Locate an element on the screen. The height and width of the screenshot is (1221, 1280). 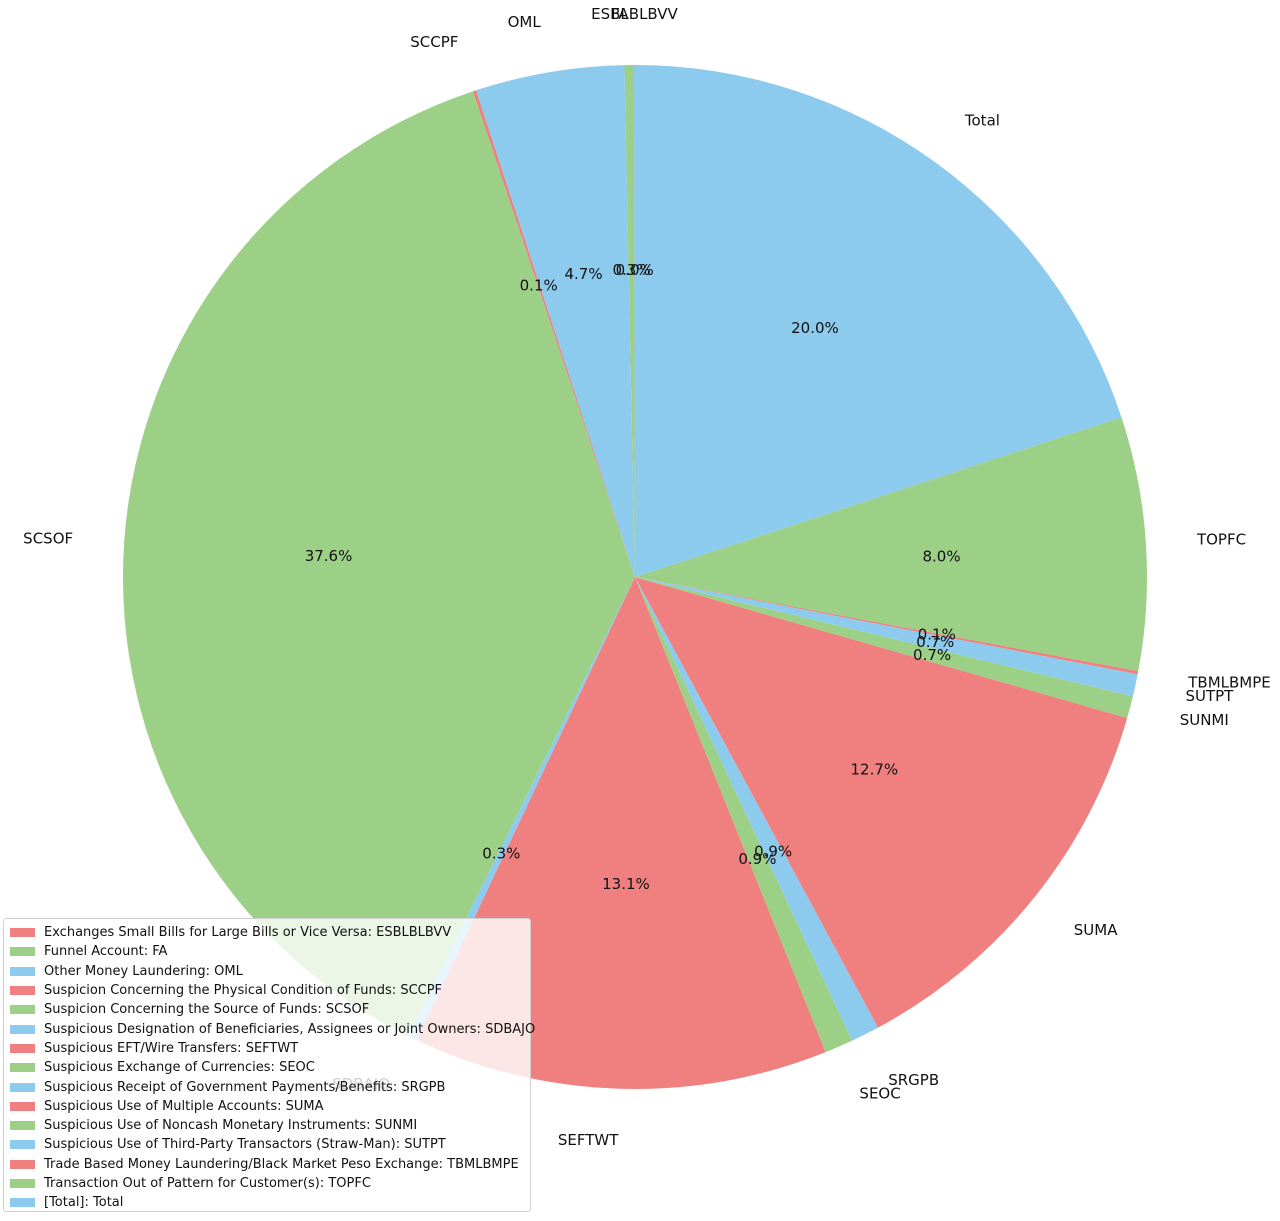
legend-label: Other Money Laundering: OML is located at coordinates (143, 971).